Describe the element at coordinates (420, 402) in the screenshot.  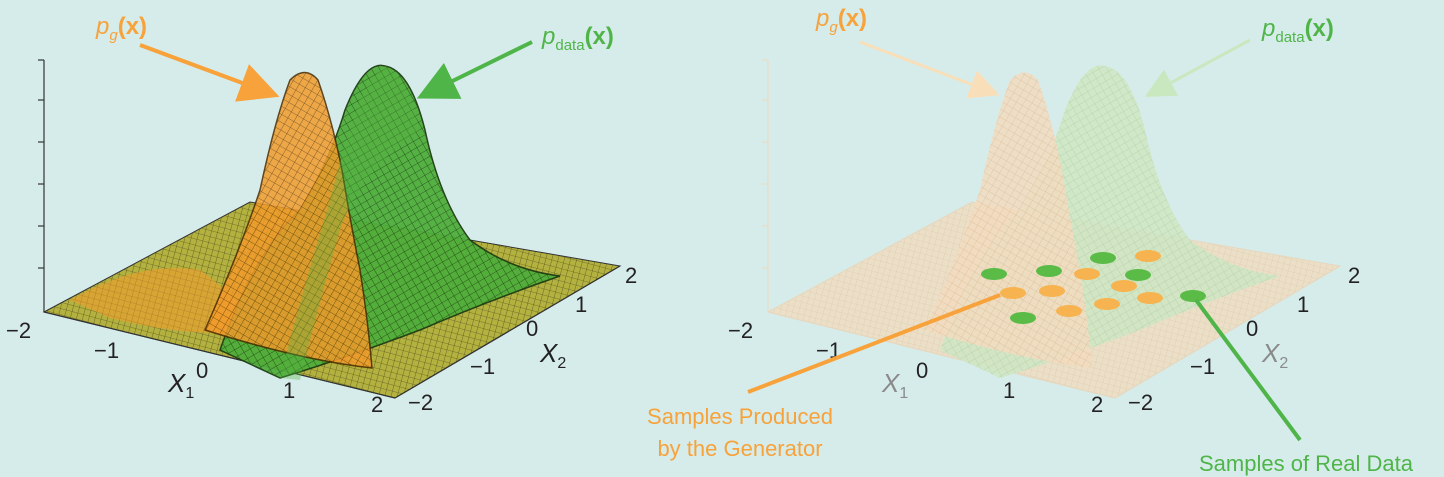
I see `left-x2-tick-0: −2` at that location.